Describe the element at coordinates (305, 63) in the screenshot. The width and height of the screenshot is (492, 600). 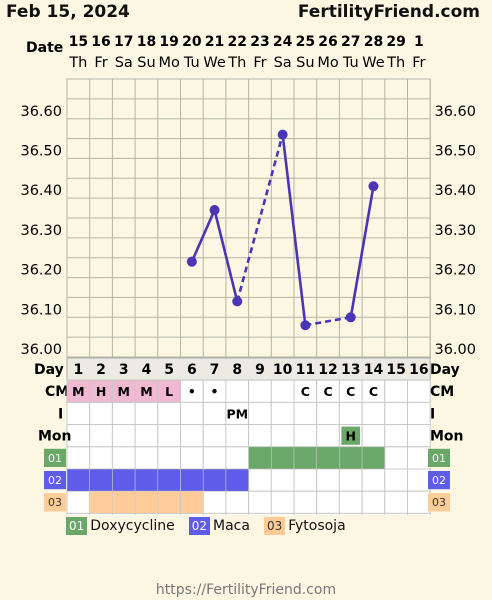
I see `weekday-11: Su` at that location.